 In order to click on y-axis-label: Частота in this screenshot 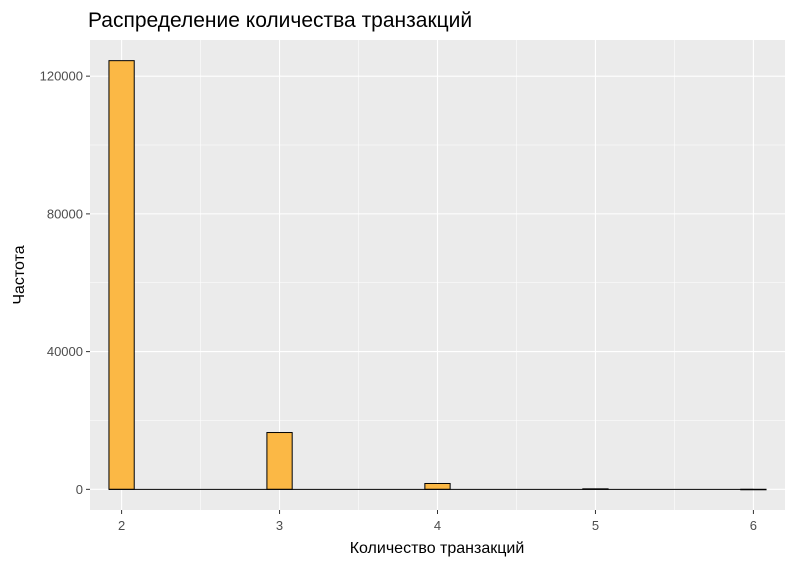, I will do `click(19, 274)`.